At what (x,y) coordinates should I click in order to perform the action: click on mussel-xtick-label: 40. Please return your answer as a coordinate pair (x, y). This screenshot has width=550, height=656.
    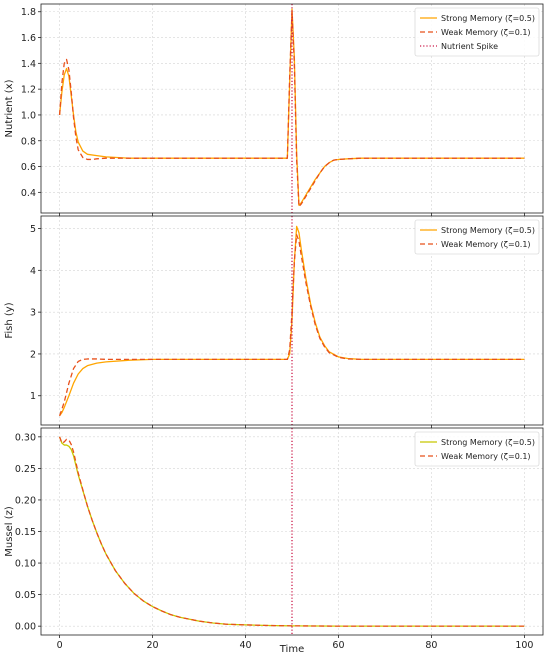
    Looking at the image, I should click on (245, 645).